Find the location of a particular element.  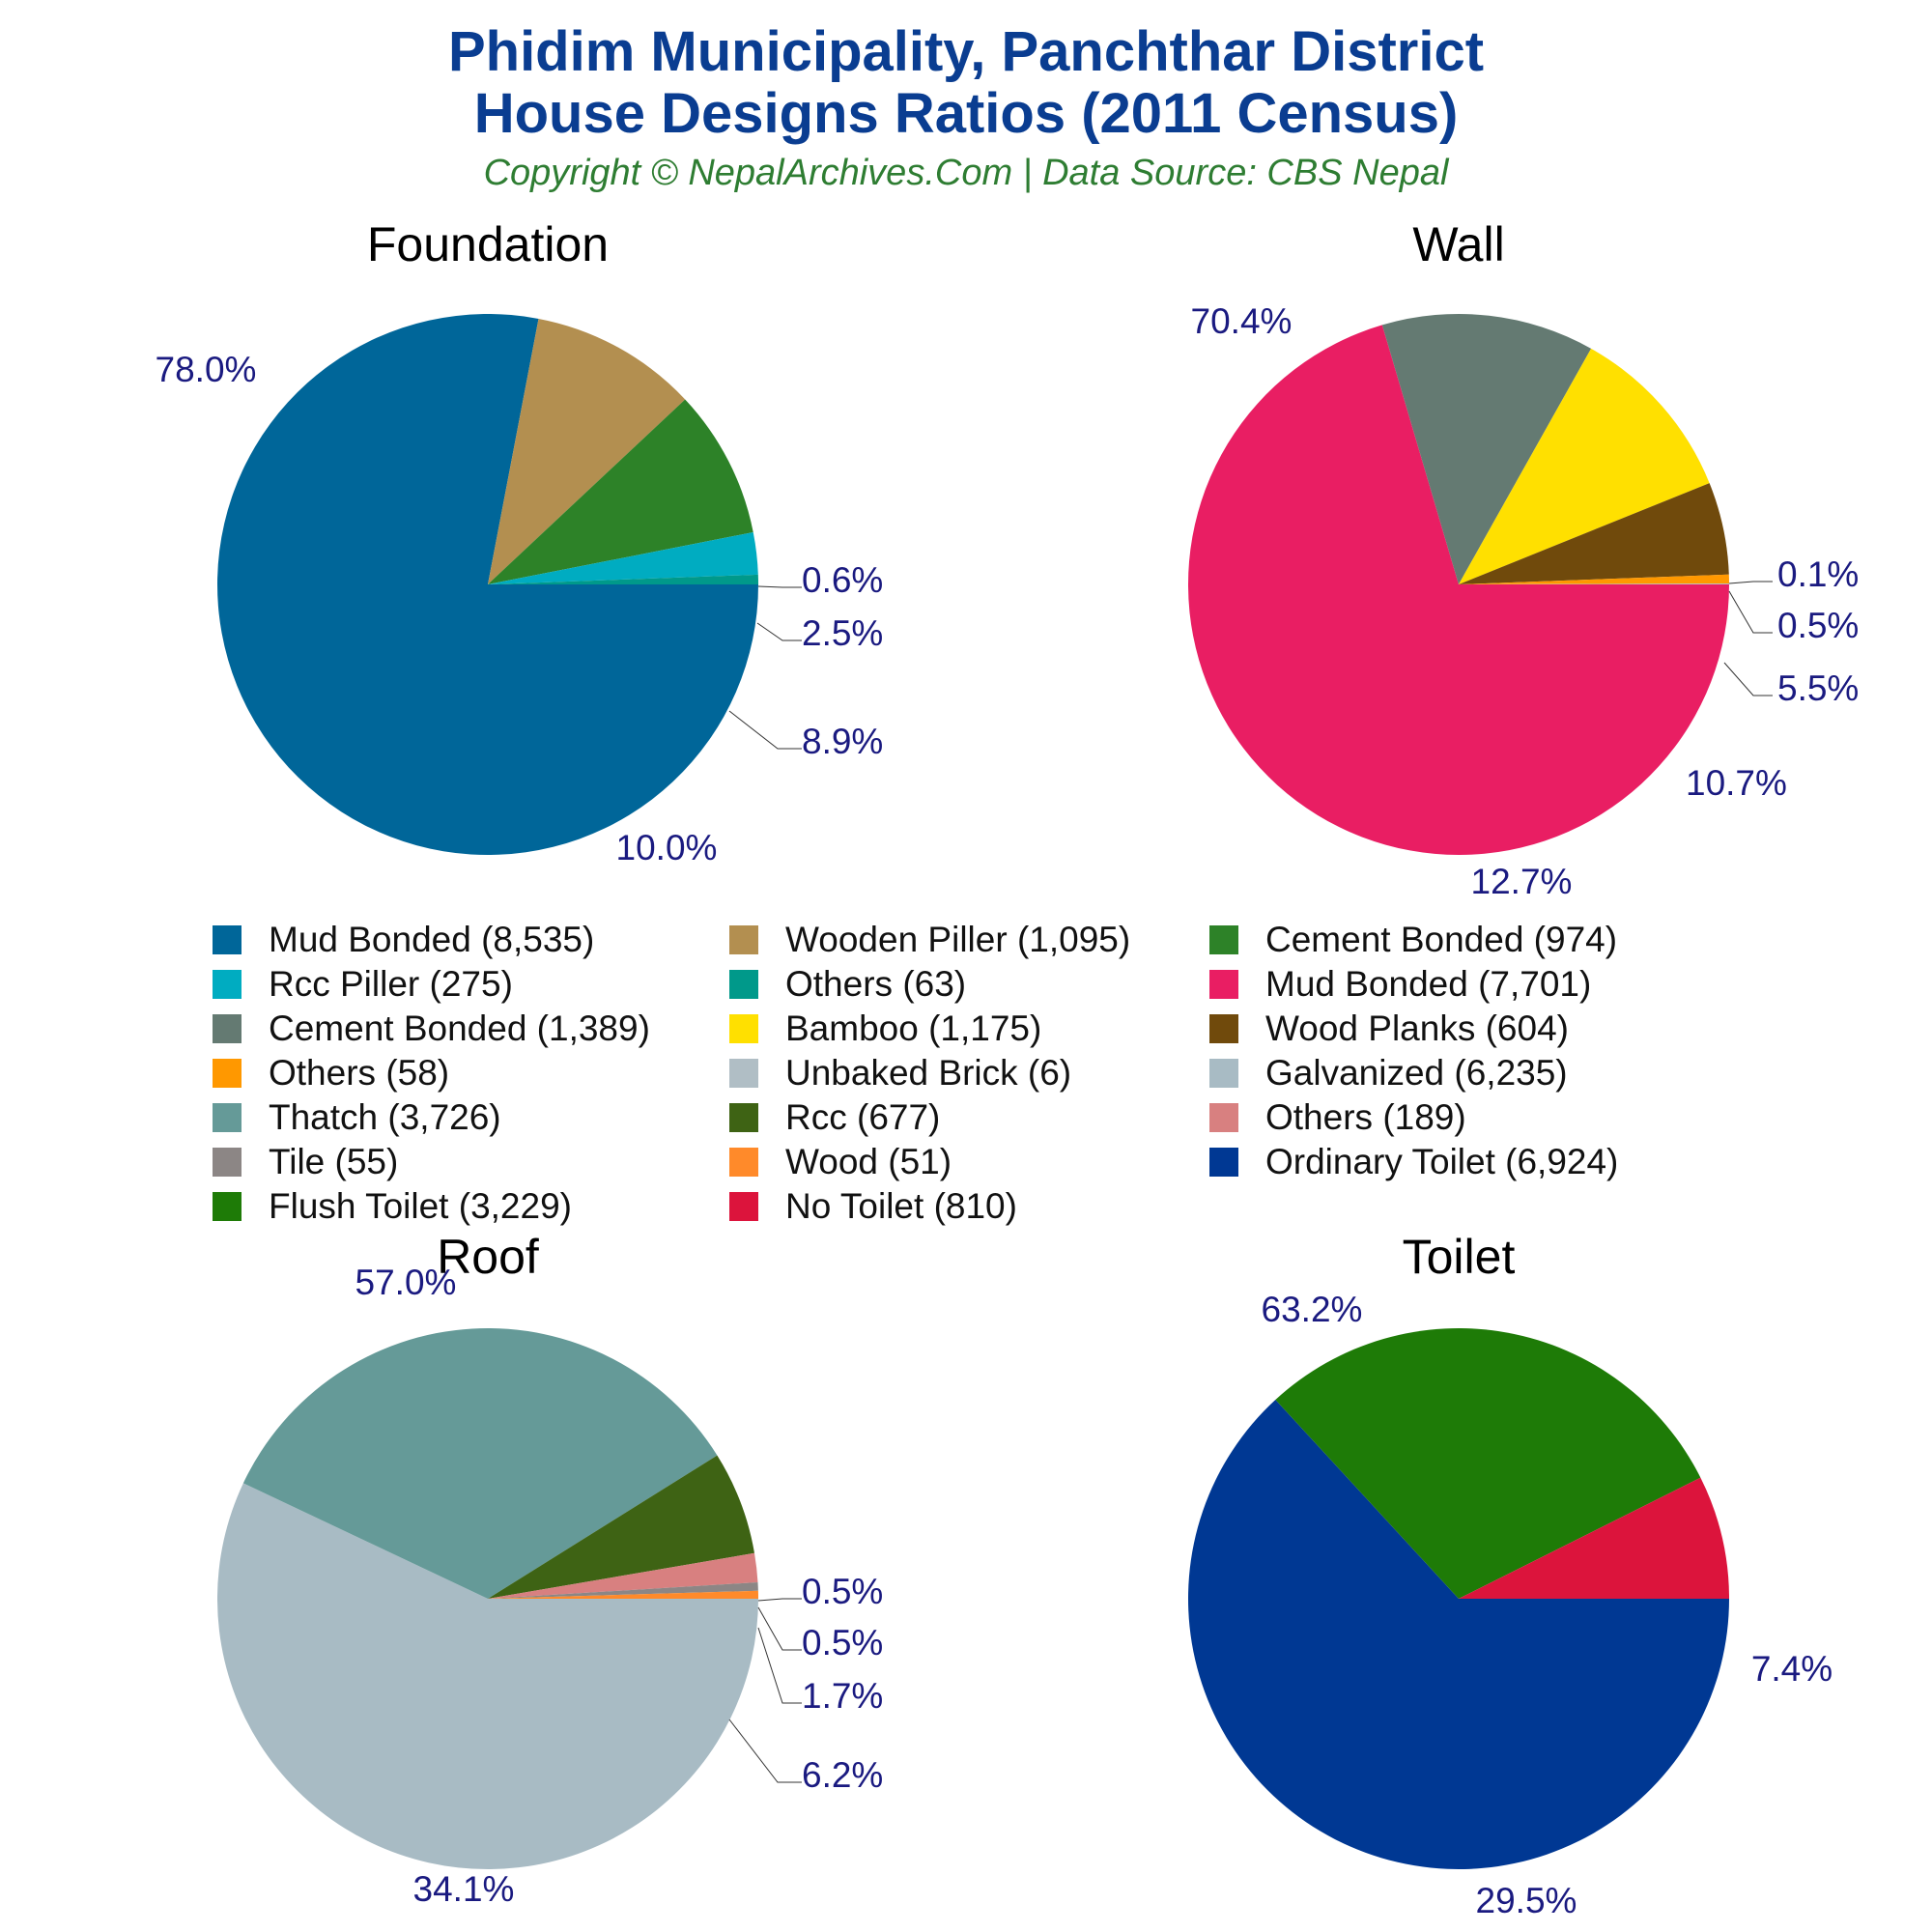

legend-label: Rcc (677) is located at coordinates (863, 1117).